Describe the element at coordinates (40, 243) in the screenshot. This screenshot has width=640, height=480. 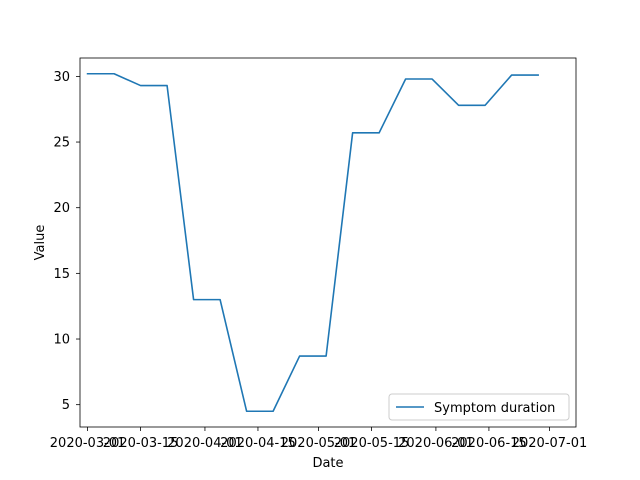
I see `y-axis-label: Value` at that location.